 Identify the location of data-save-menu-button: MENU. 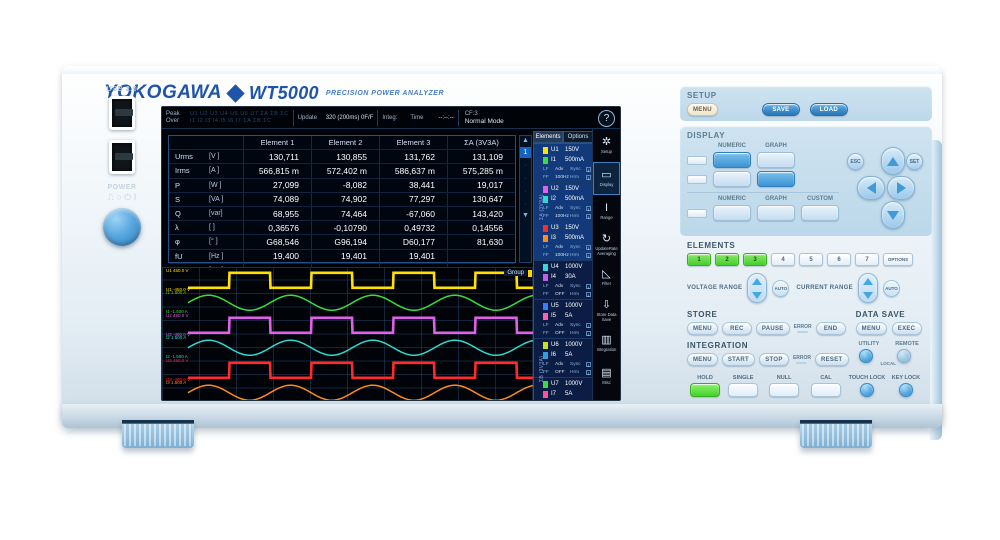
(871, 328).